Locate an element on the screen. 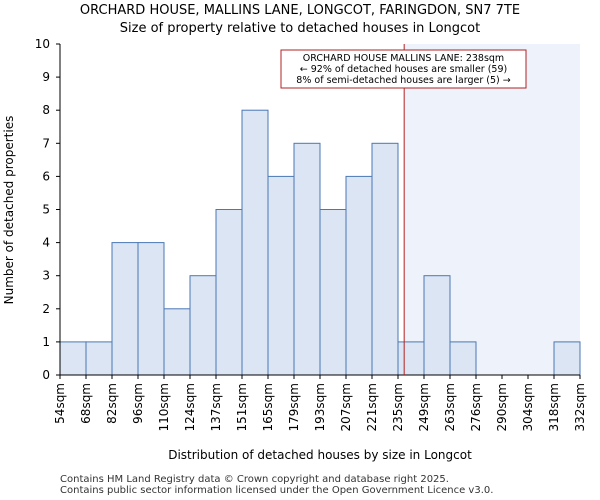  y-tick-label: 5 is located at coordinates (46, 210).